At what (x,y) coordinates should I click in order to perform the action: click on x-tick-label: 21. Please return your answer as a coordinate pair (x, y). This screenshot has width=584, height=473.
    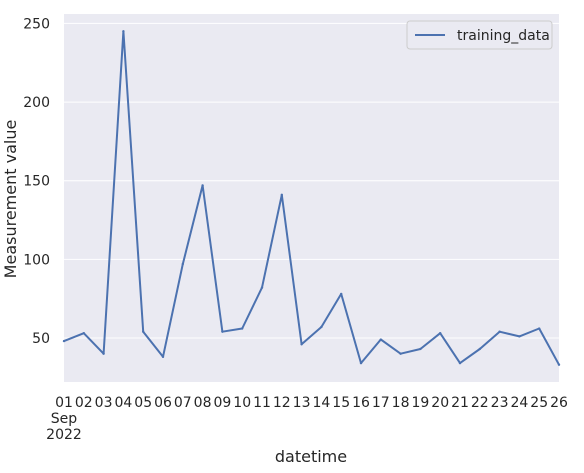
    Looking at the image, I should click on (460, 403).